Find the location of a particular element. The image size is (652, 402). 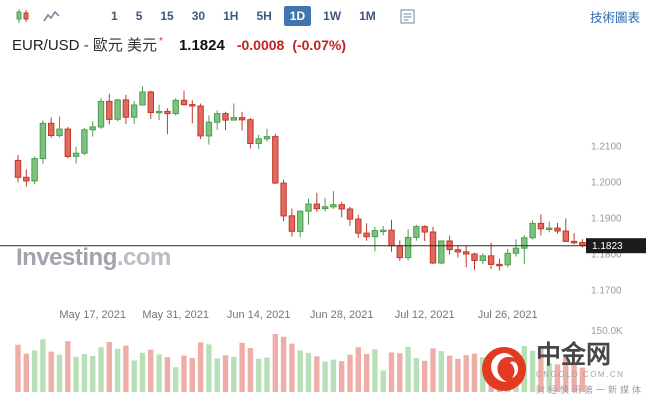

timeframe-5-button: 5 is located at coordinates (139, 16).